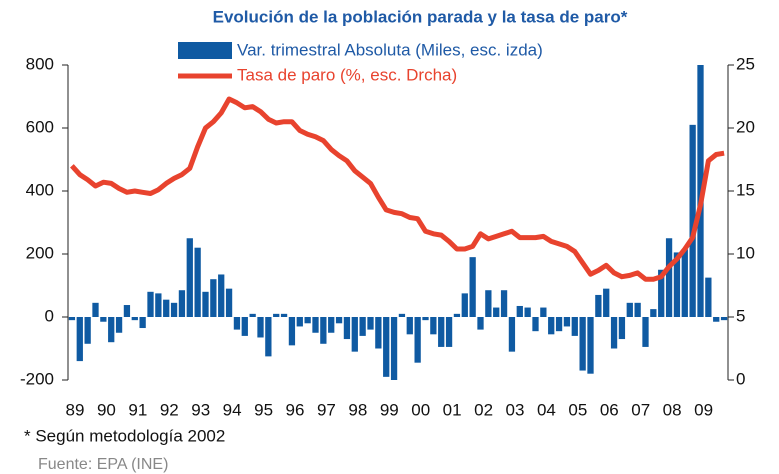 Image resolution: width=779 pixels, height=474 pixels. I want to click on x-tick-label: 92, so click(169, 409).